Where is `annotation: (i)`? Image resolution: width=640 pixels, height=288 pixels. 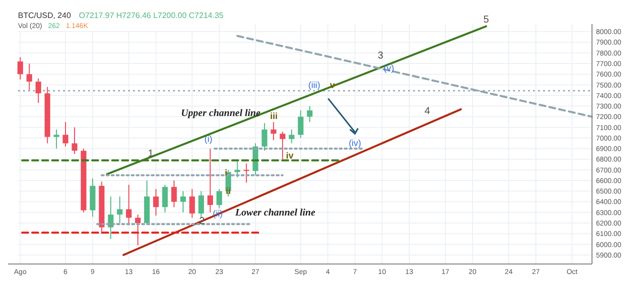 annotation: (i) is located at coordinates (208, 139).